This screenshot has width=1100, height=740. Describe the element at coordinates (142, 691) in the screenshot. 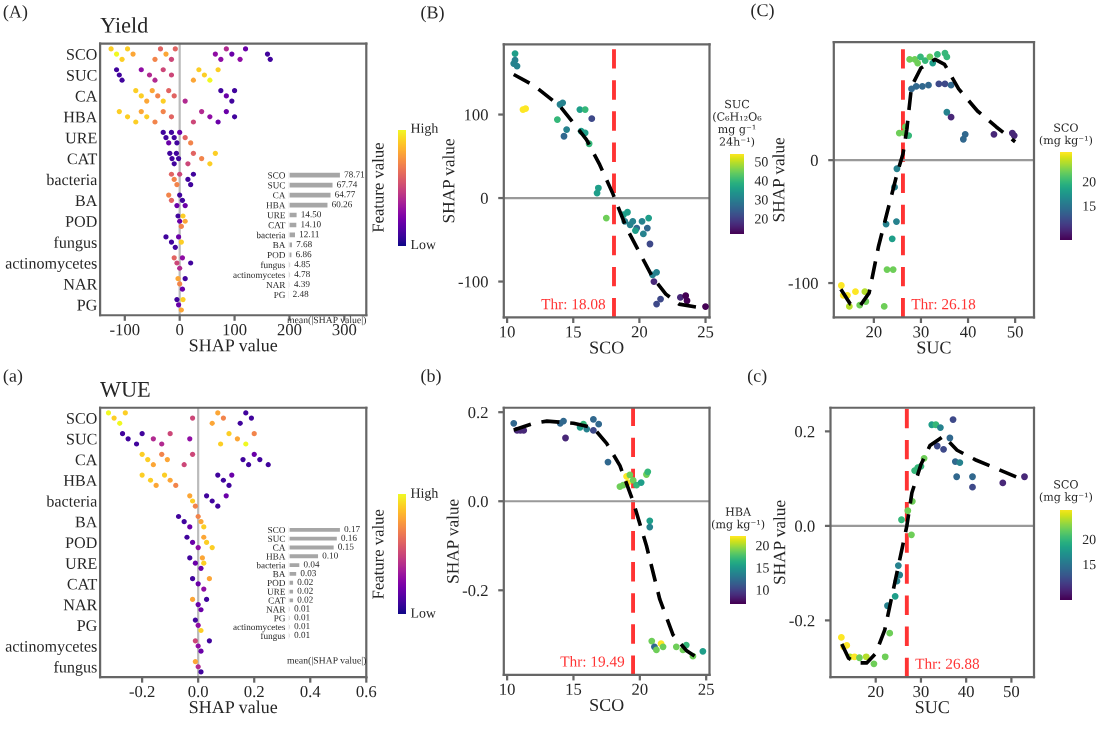

I see `x-tick-label: -0.2` at that location.